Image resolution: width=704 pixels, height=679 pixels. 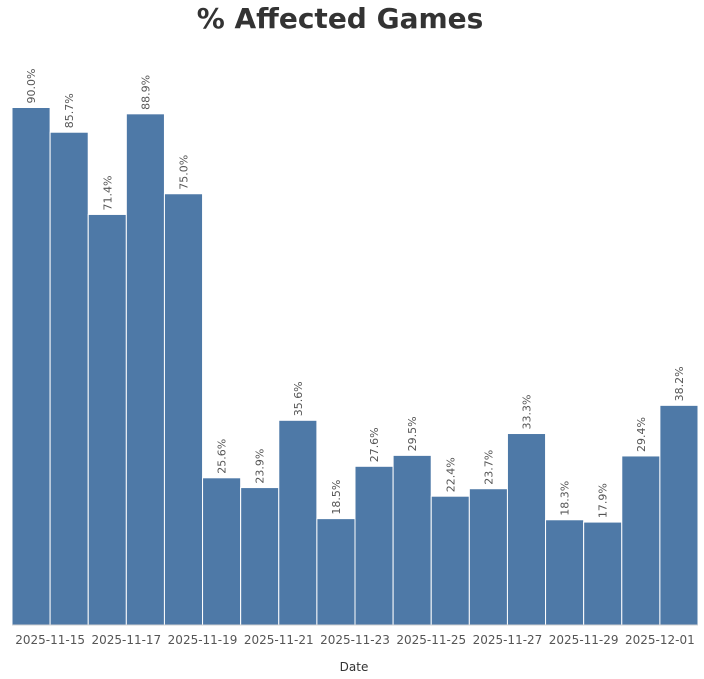 I want to click on data-label-2025-11-30: 29.4%, so click(x=641, y=434).